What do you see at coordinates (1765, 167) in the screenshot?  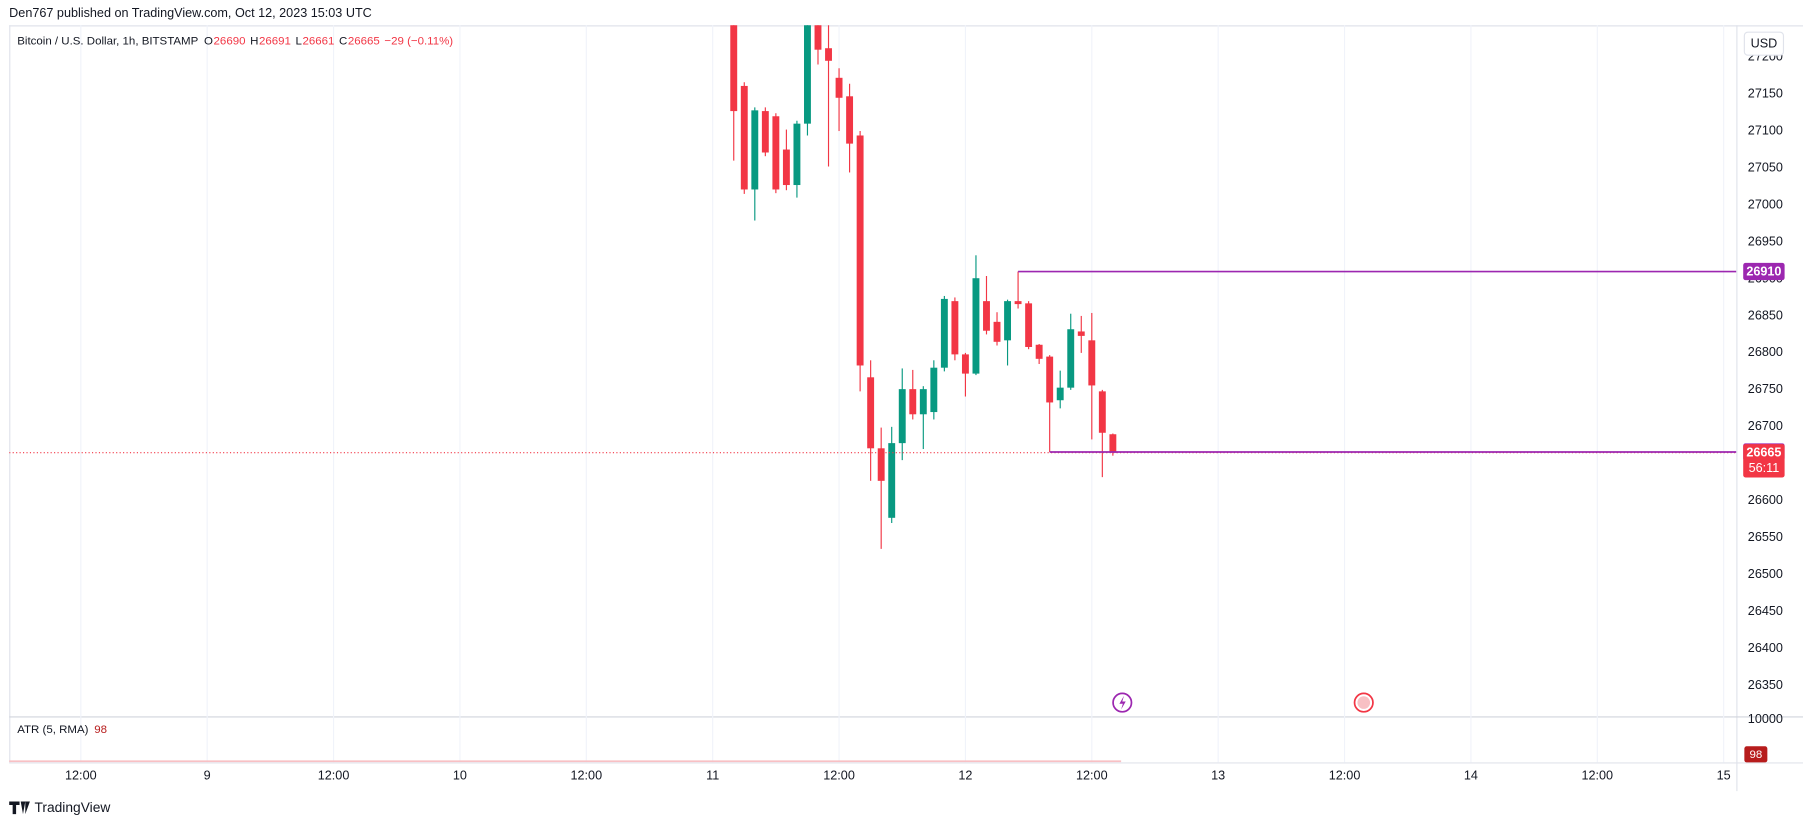 I see `y-tick-label: 27050` at bounding box center [1765, 167].